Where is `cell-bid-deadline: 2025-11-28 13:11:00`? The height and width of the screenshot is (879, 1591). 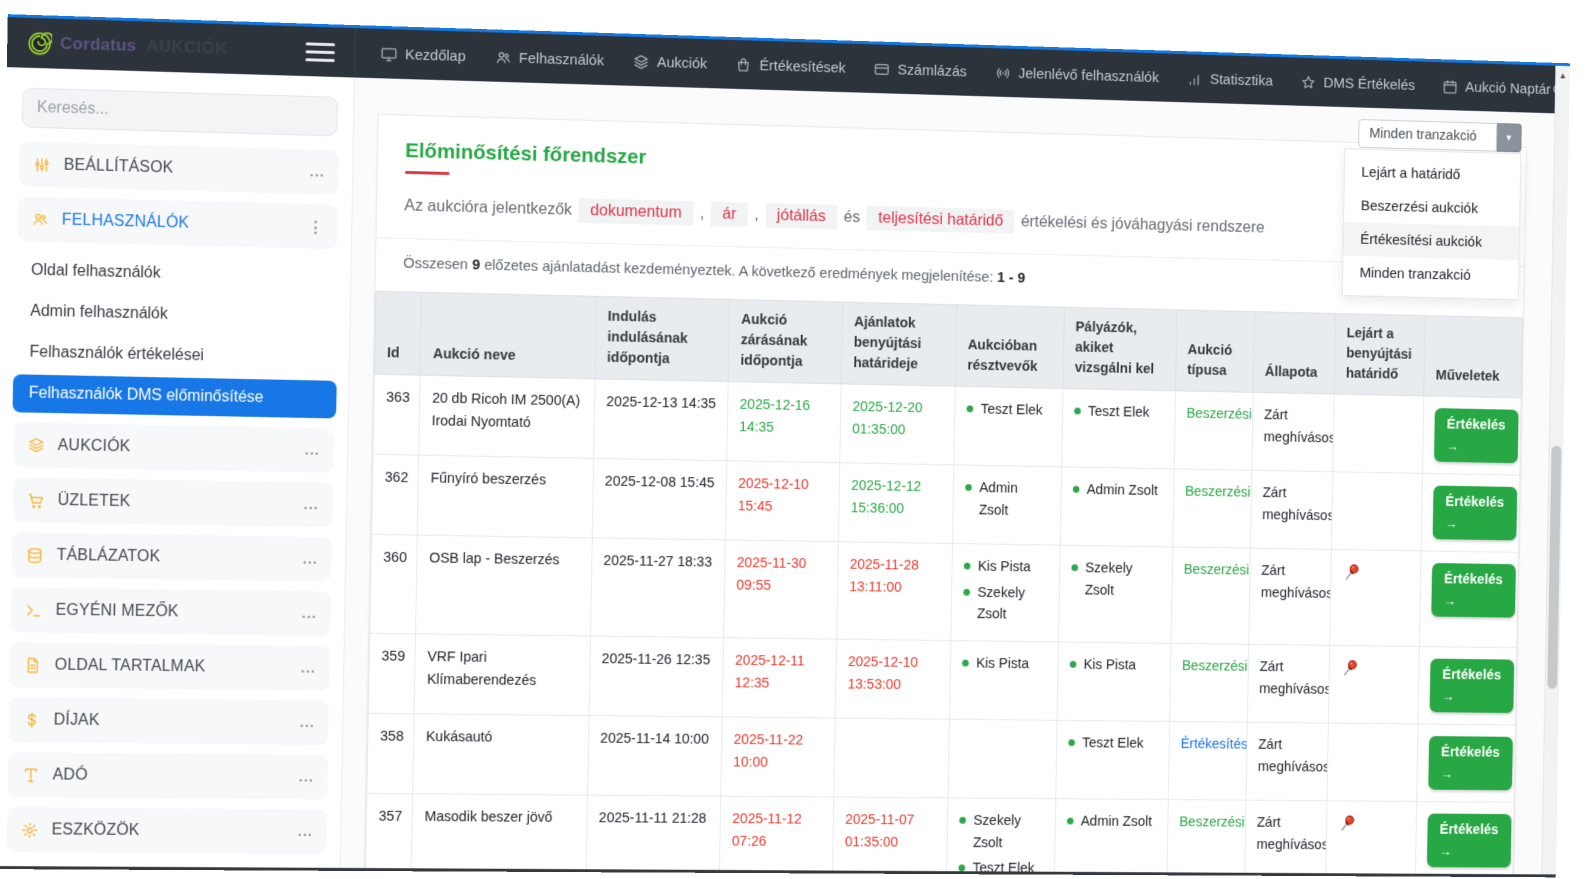 cell-bid-deadline: 2025-11-28 13:11:00 is located at coordinates (894, 591).